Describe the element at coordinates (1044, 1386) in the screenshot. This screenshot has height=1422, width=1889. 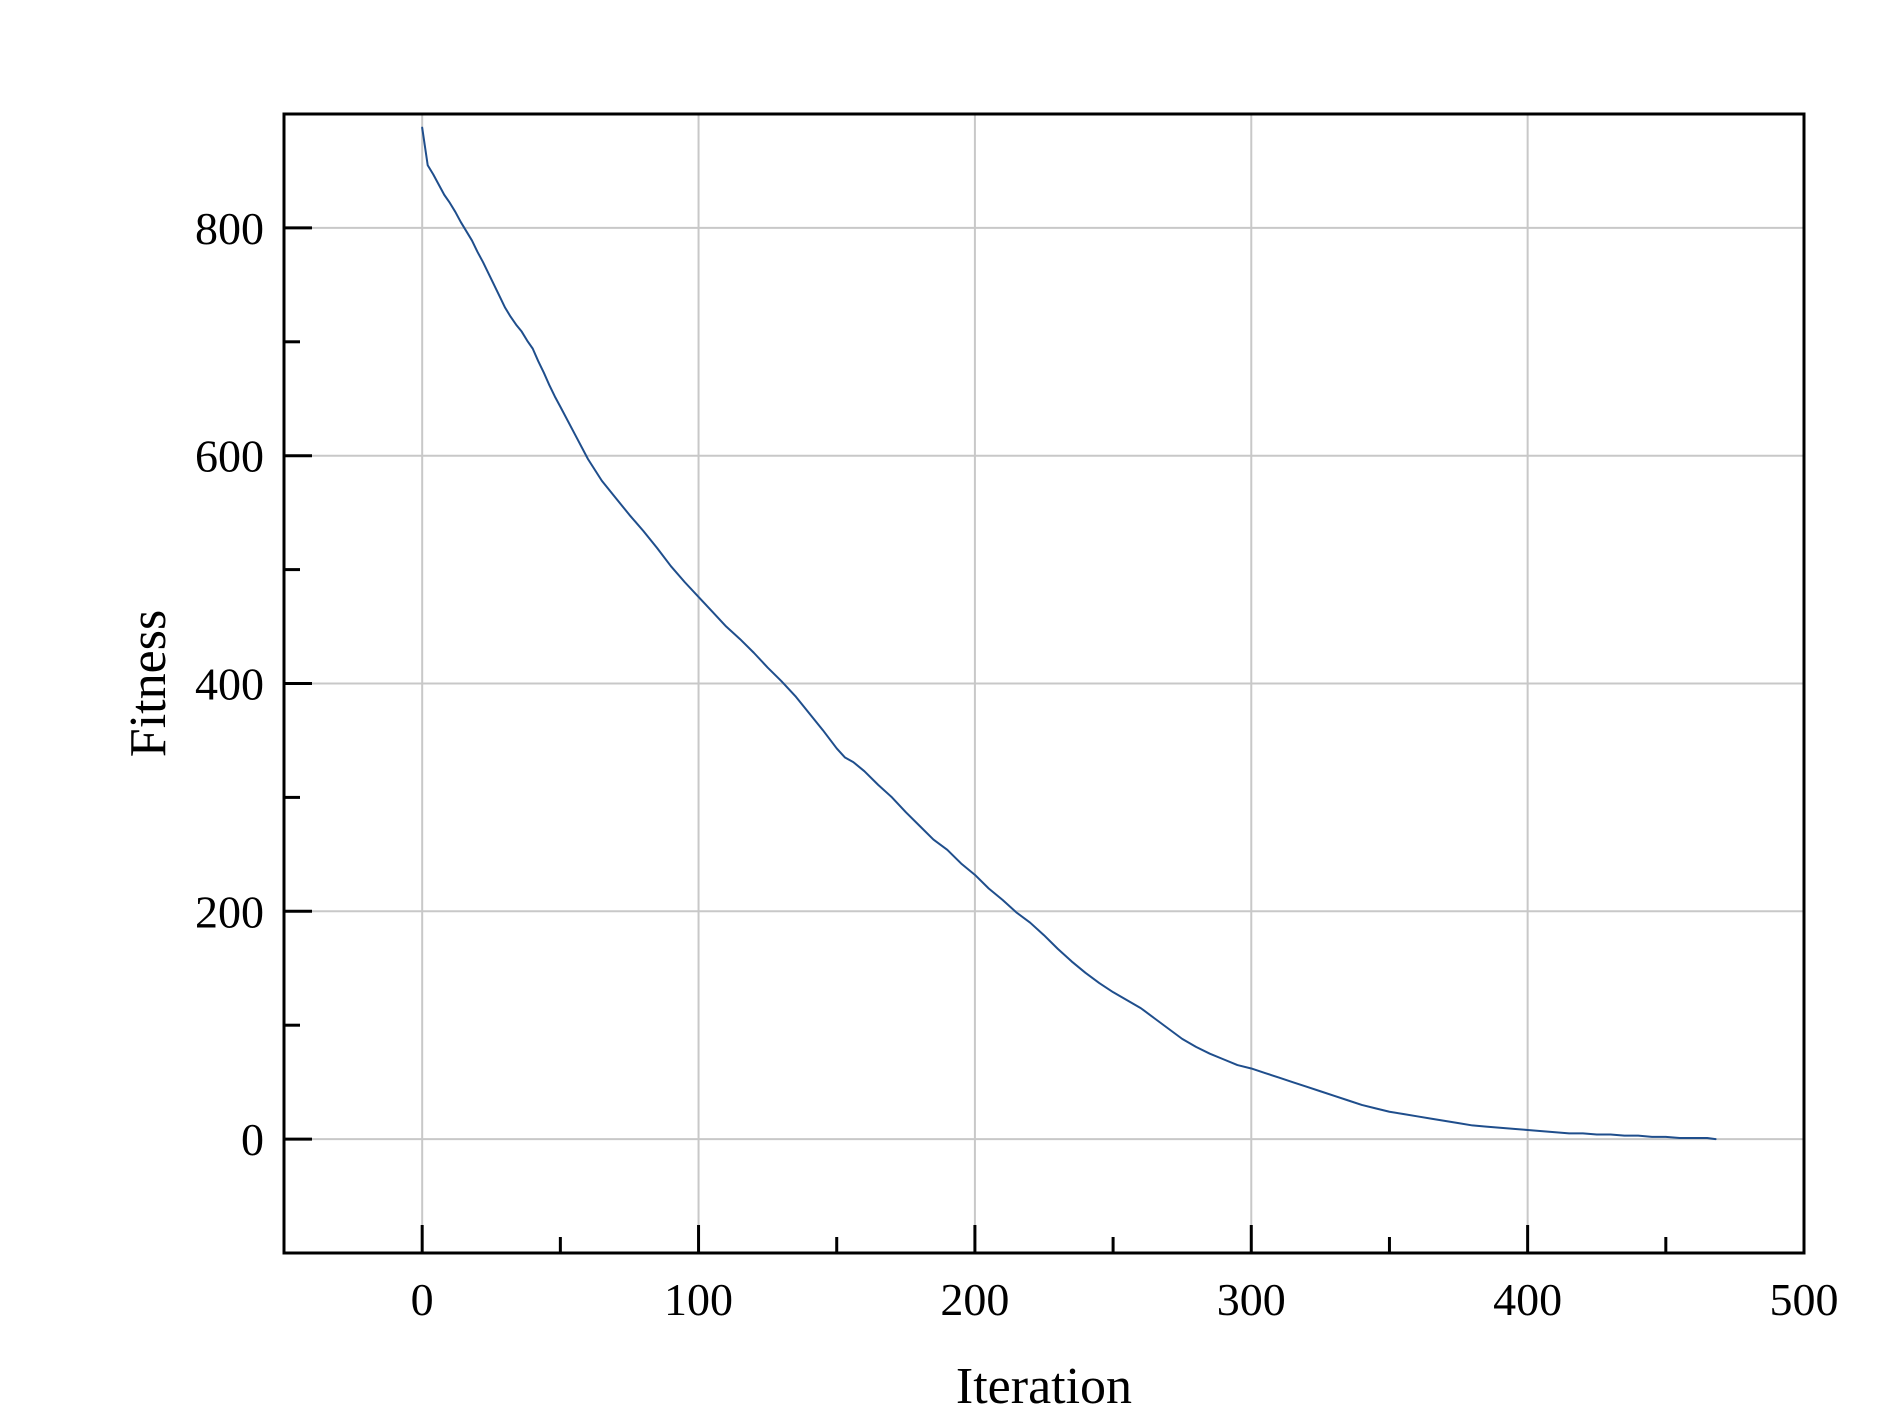
I see `x-axis-label: Iteration` at that location.